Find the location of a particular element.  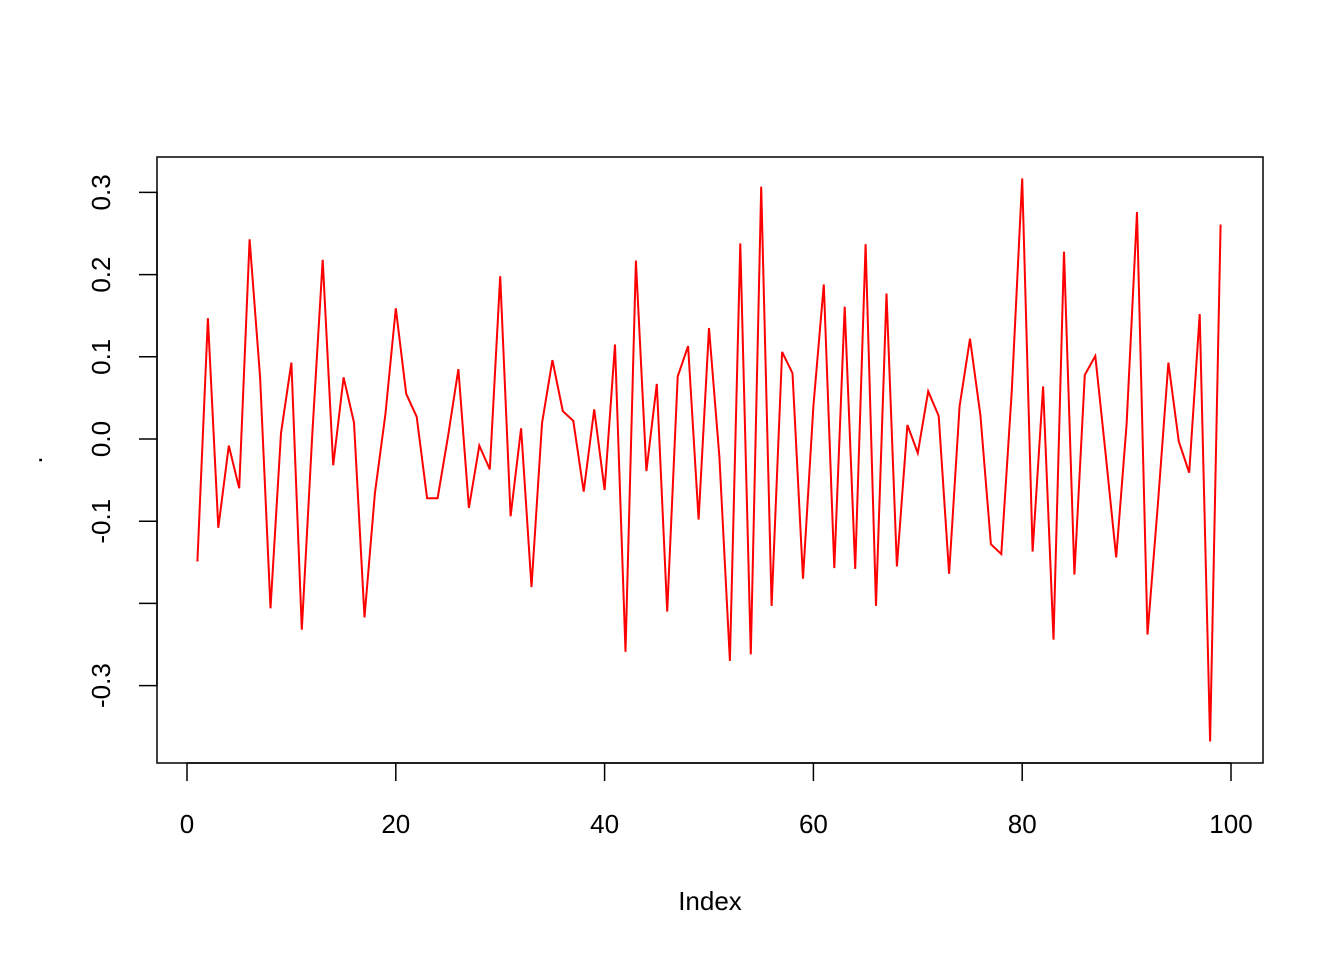

y-tick-label: 0.0 is located at coordinates (101, 439).